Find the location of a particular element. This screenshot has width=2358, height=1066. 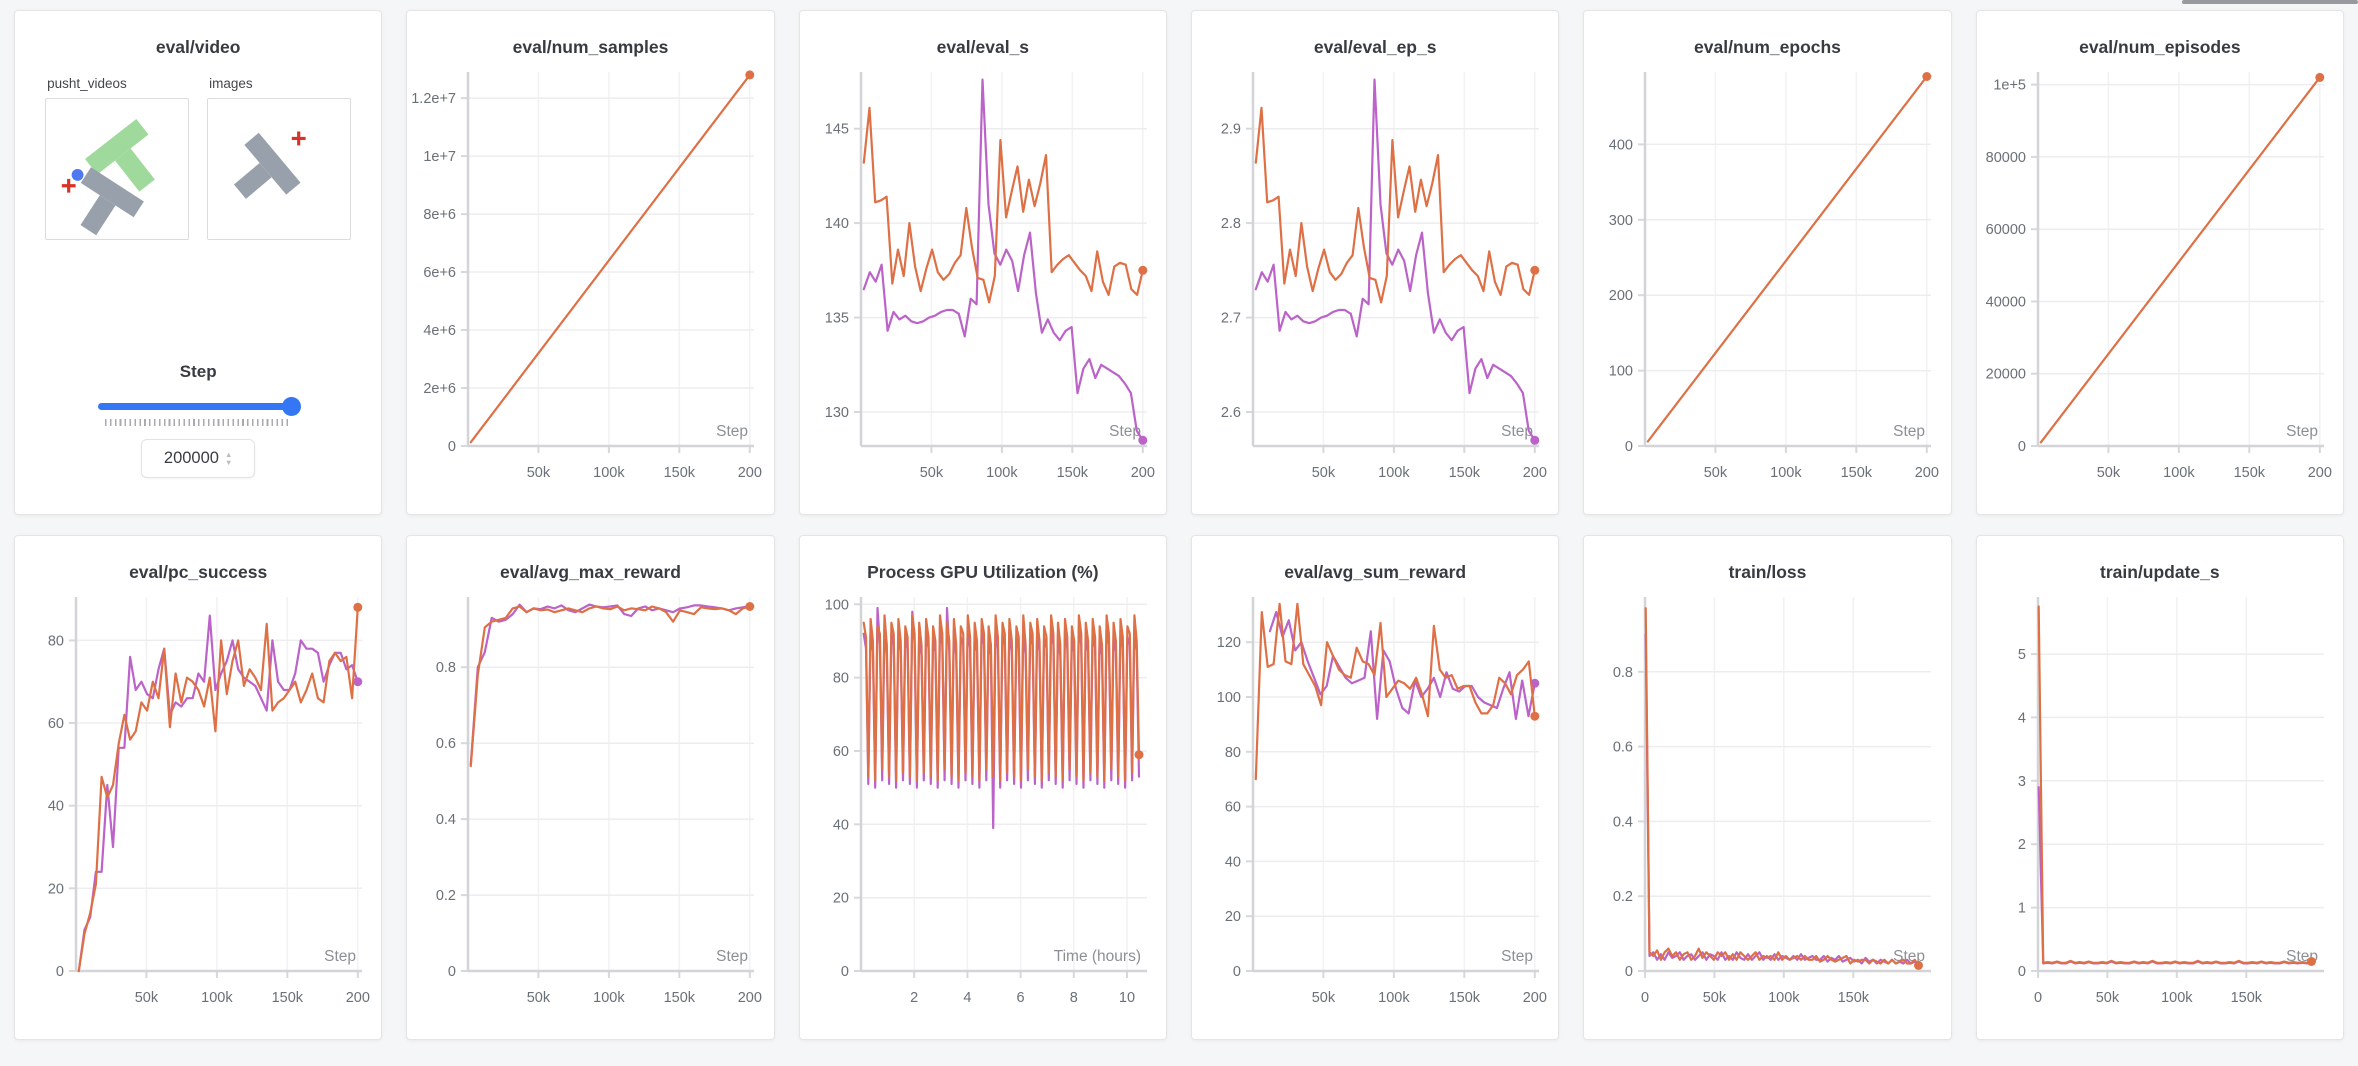

svg-text: 140 is located at coordinates (837, 224).